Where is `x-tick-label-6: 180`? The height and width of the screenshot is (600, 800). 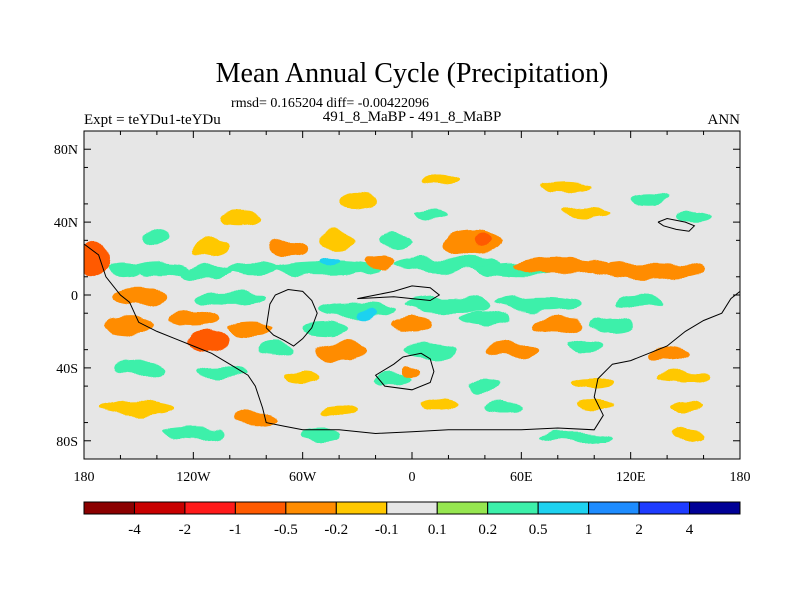 x-tick-label-6: 180 is located at coordinates (740, 477).